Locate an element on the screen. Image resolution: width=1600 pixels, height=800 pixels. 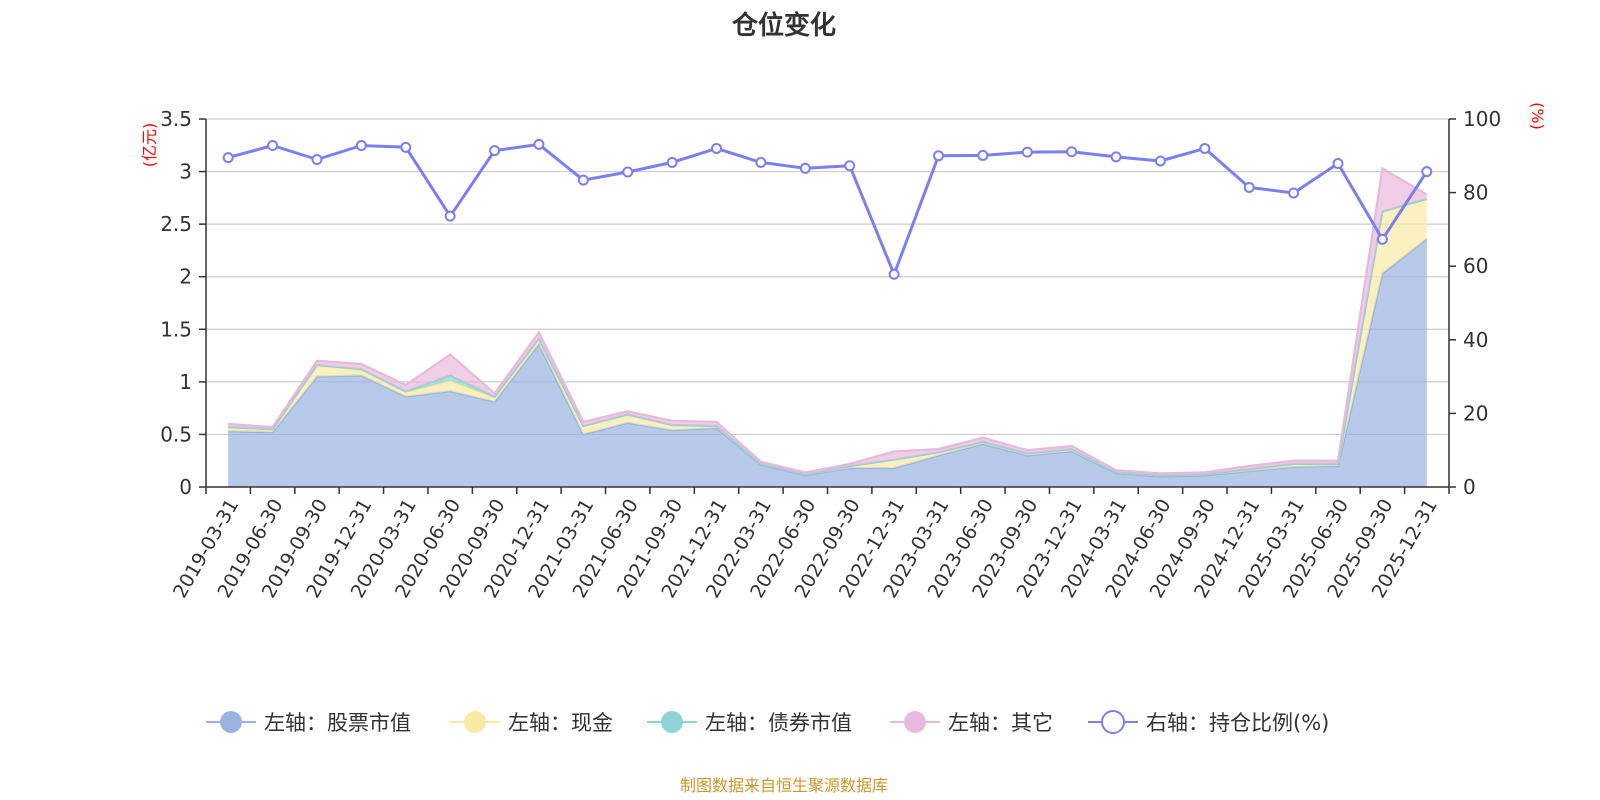
legend-label: 右轴：持仓比例(%) is located at coordinates (1237, 723).